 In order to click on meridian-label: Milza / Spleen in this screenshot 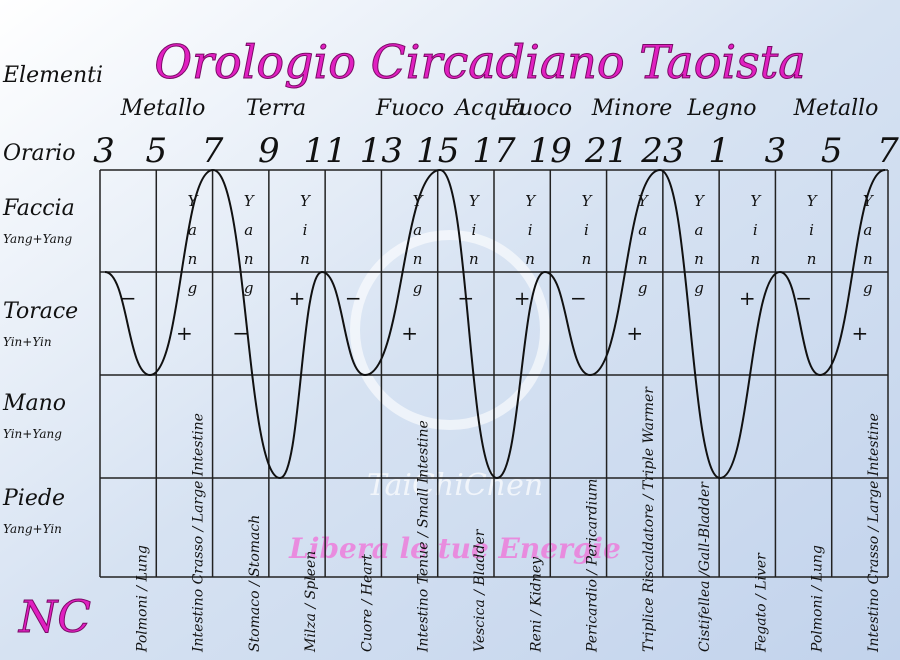, I will do `click(311, 602)`.